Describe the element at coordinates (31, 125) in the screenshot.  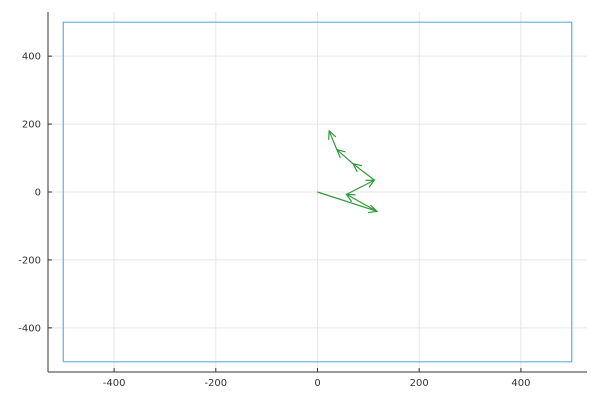
I see `y-tick-label: 200` at that location.